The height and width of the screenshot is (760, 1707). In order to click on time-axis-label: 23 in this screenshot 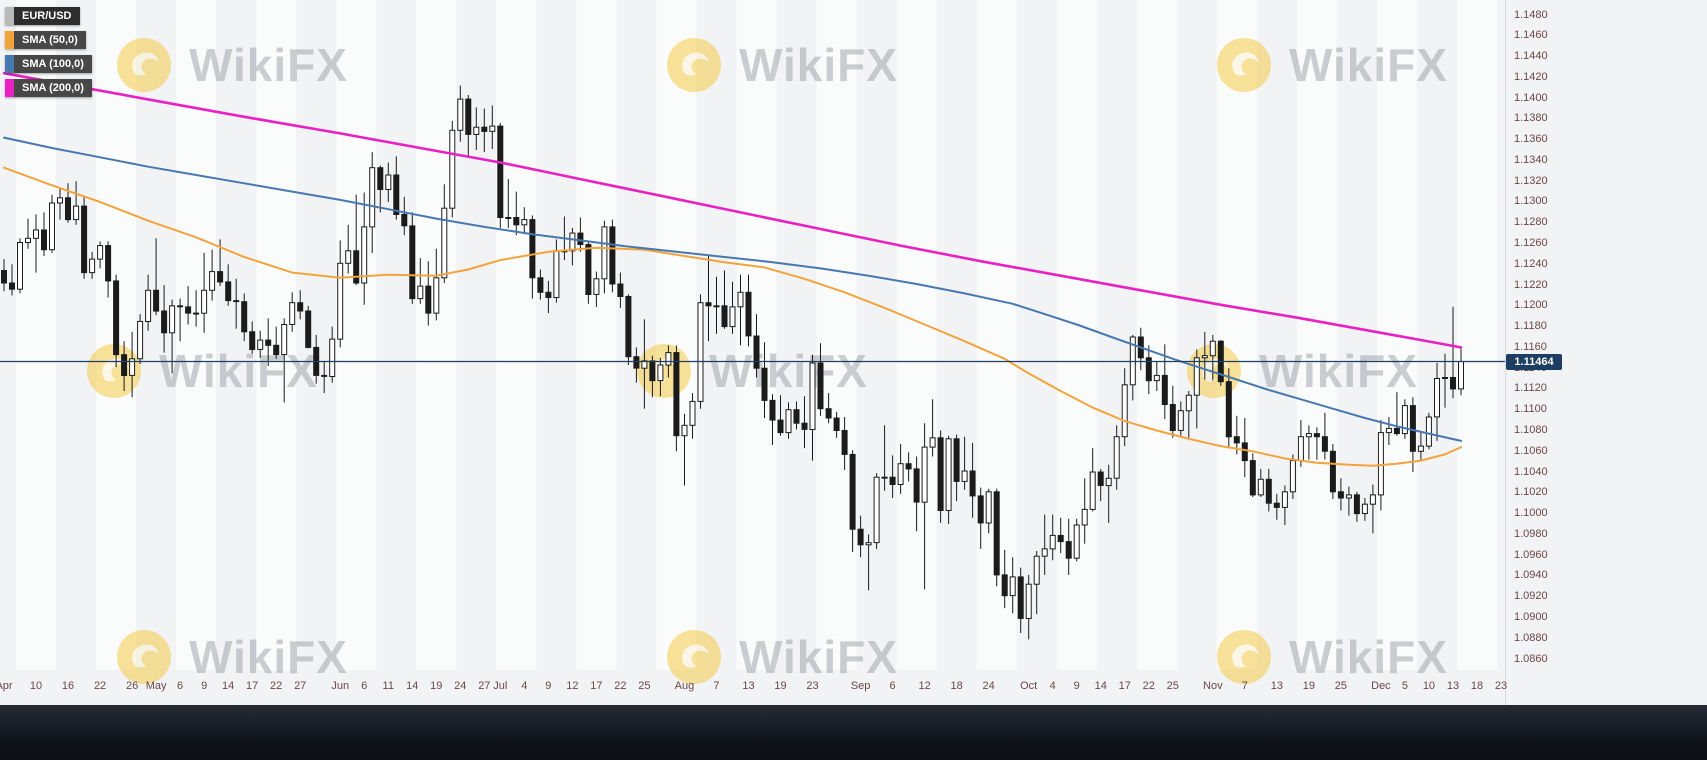, I will do `click(1501, 686)`.